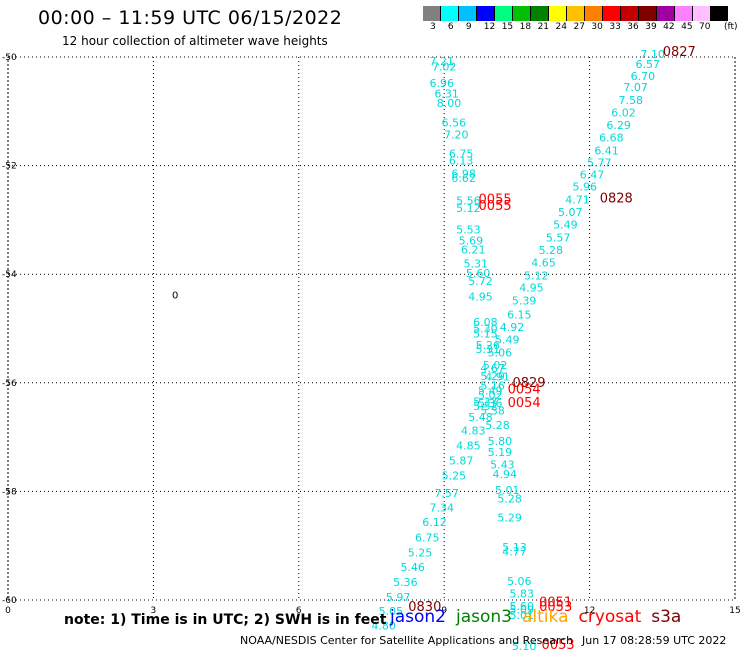 This screenshot has height=650, width=740. Describe the element at coordinates (500, 441) in the screenshot. I see `wave-height-label: 5.80` at that location.